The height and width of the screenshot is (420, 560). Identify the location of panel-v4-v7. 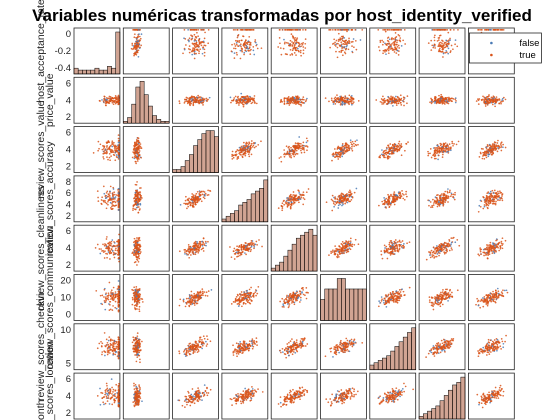
(393, 199).